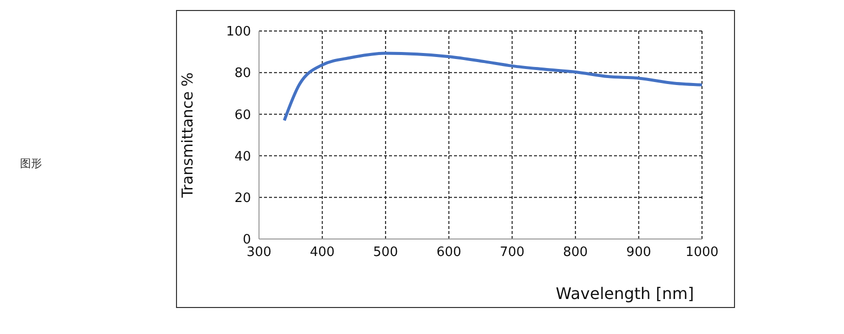  I want to click on x-tick-label: 500, so click(385, 252).